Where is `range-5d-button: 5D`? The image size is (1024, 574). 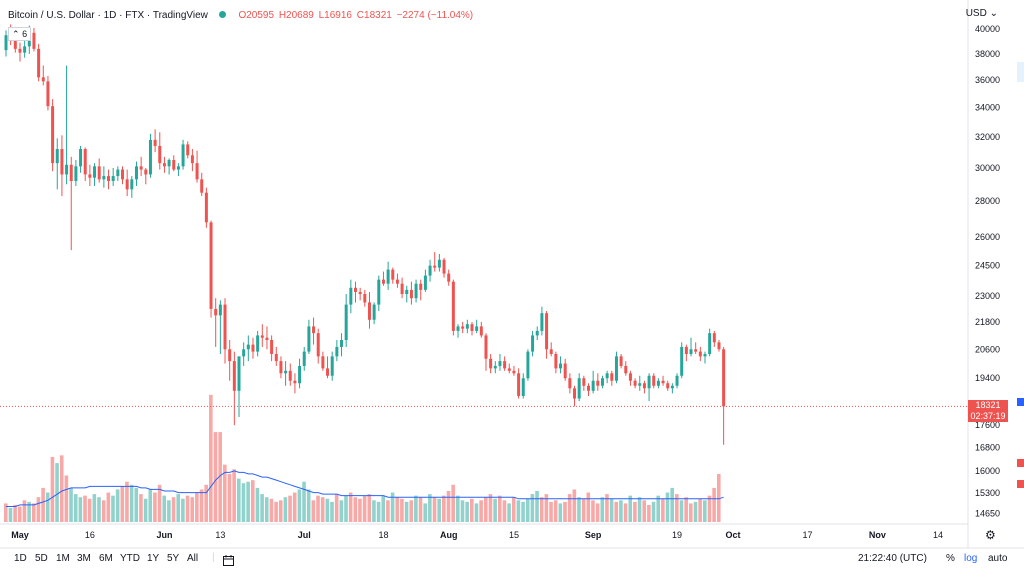 range-5d-button: 5D is located at coordinates (41, 558).